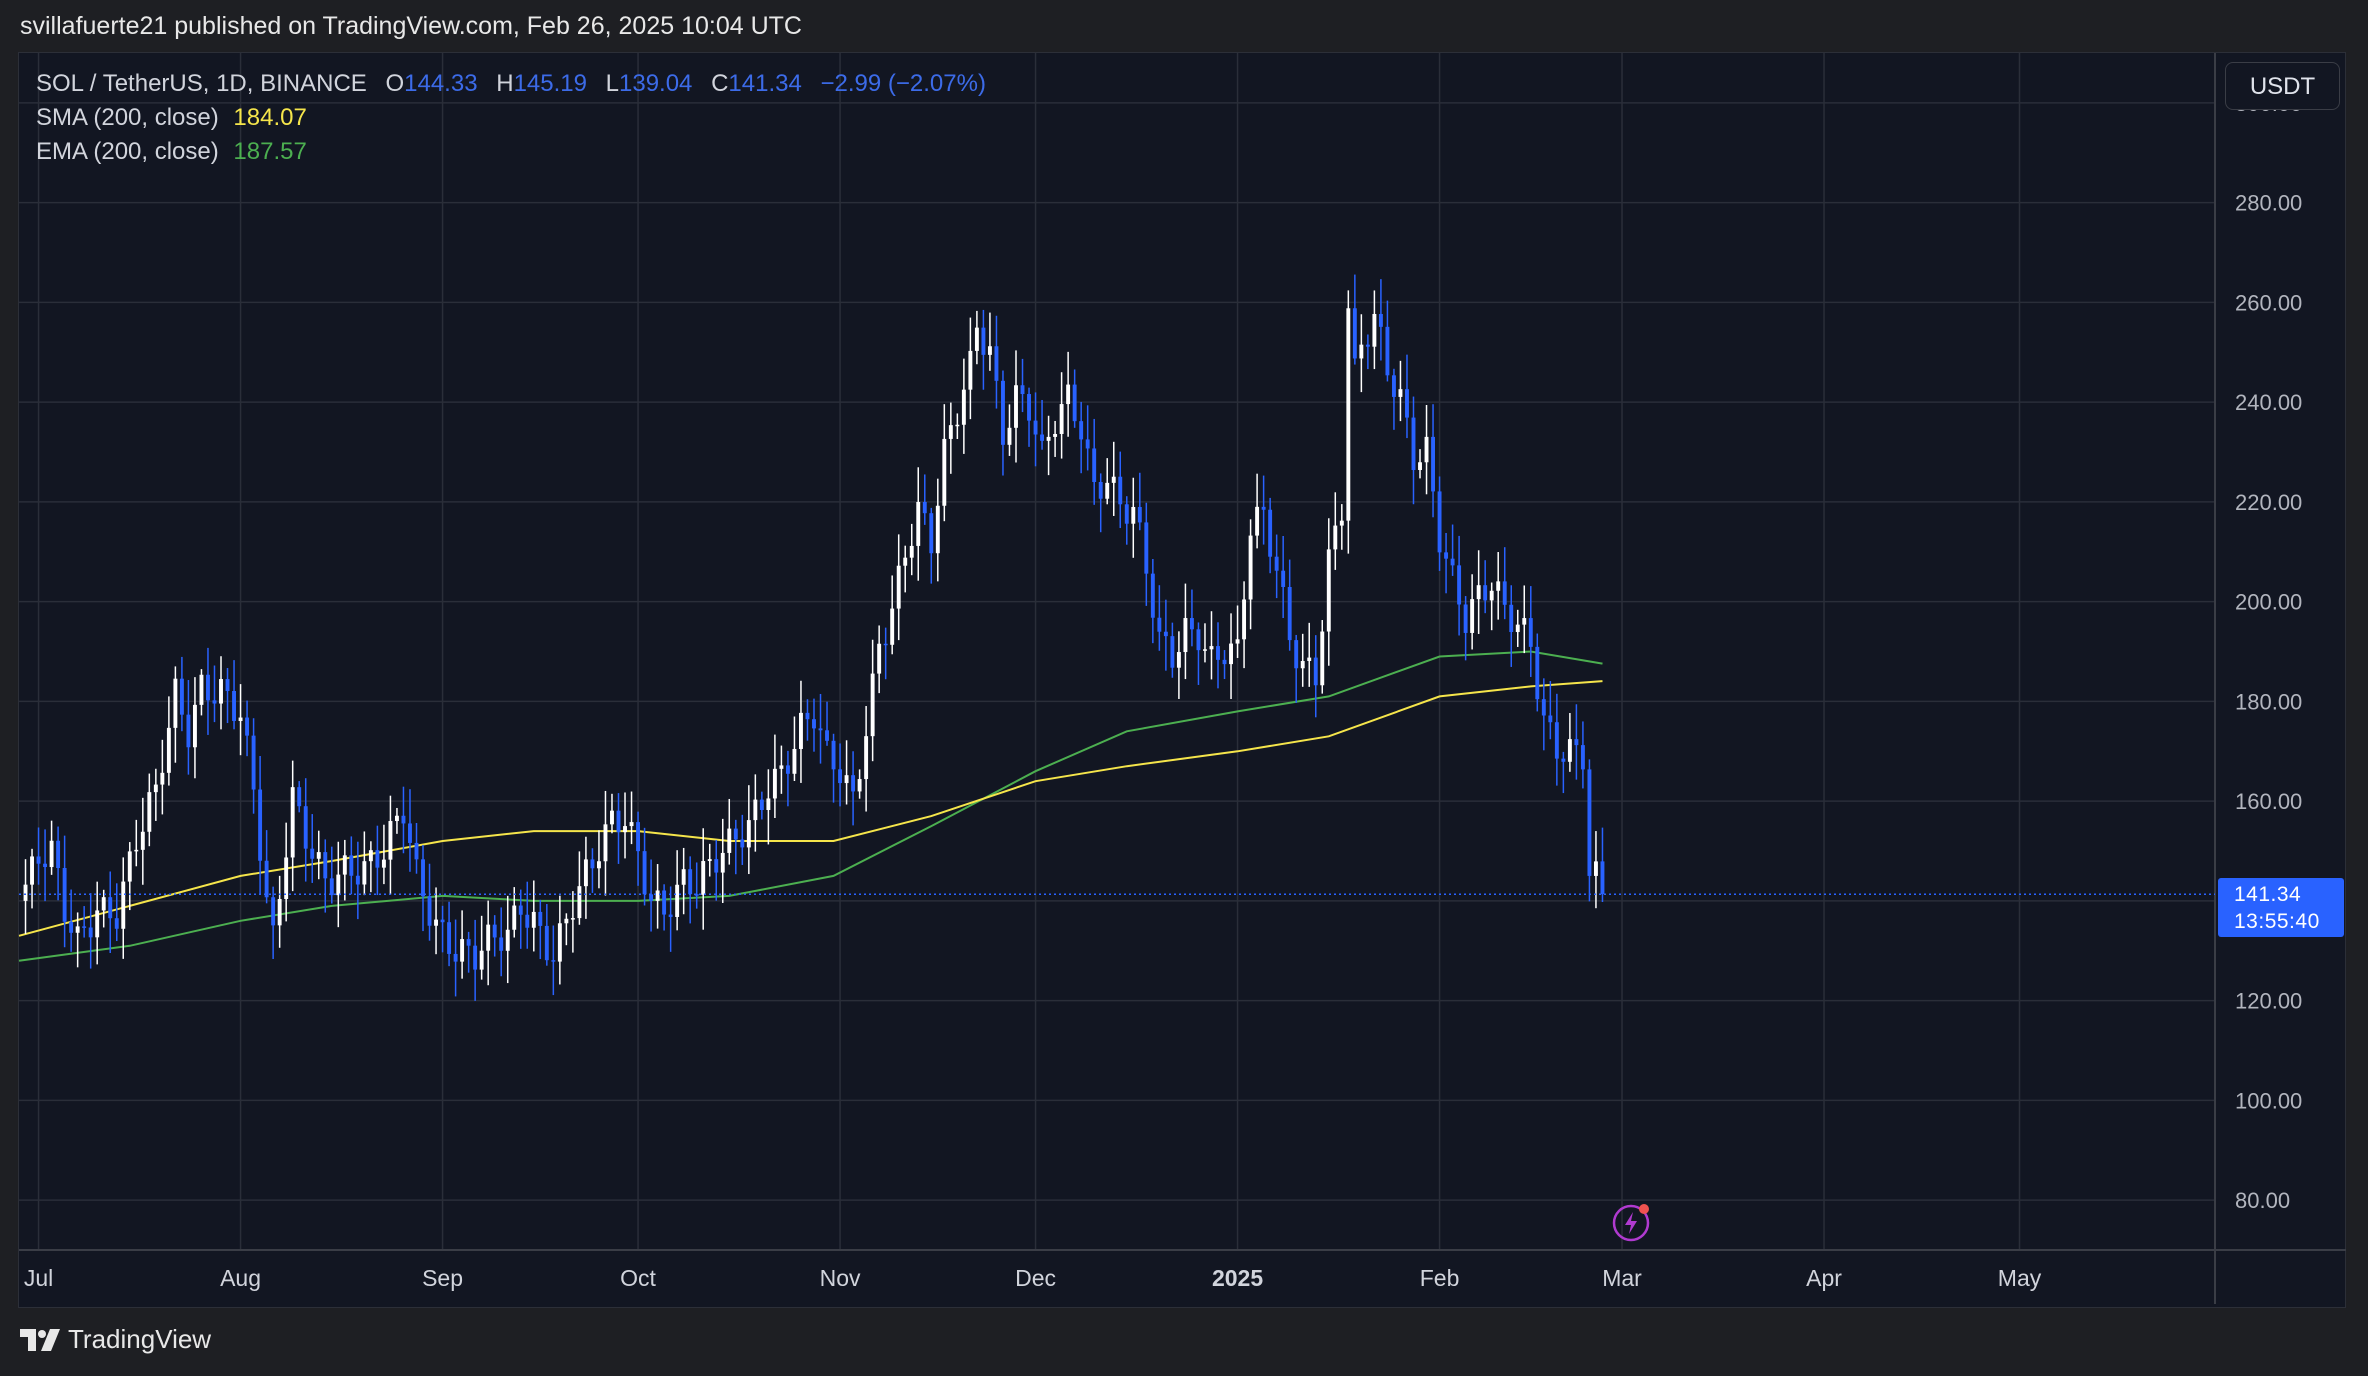 This screenshot has width=2368, height=1376. What do you see at coordinates (2268, 203) in the screenshot?
I see `price-tick-label: 280.00` at bounding box center [2268, 203].